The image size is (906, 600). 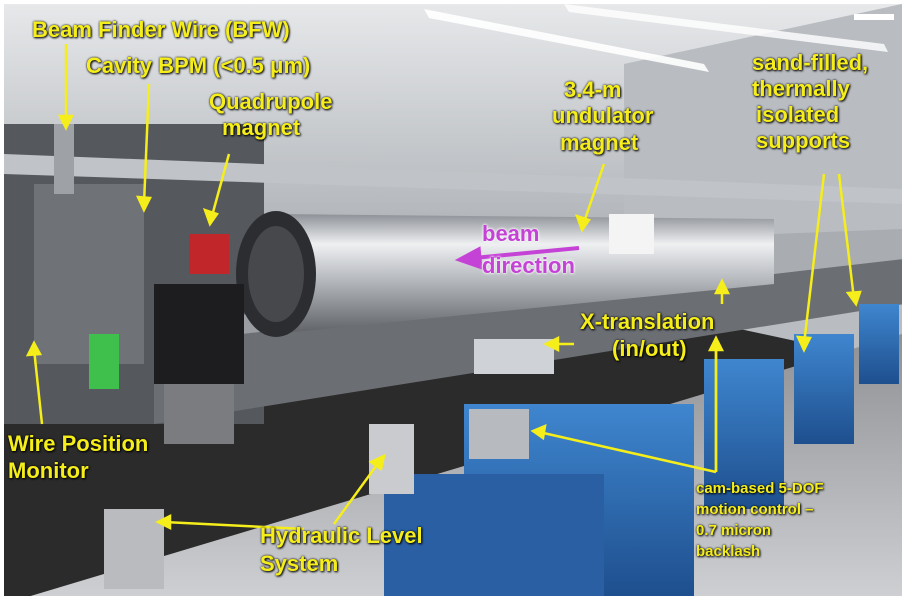 I want to click on quad-motor-block, so click(x=199, y=334).